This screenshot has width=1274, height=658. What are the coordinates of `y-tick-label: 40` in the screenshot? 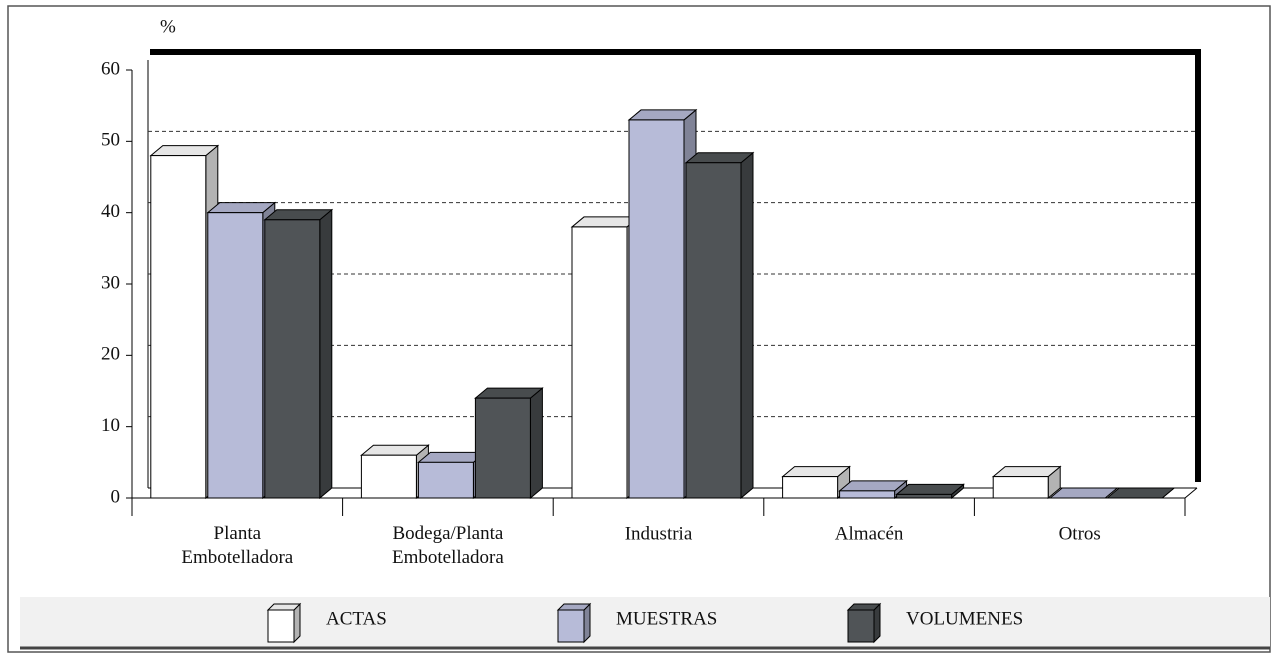 It's located at (110, 211).